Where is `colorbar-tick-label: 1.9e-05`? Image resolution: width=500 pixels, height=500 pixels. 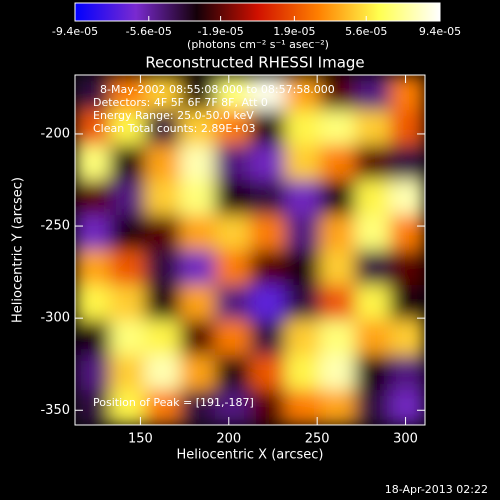 colorbar-tick-label: 1.9e-05 is located at coordinates (294, 31).